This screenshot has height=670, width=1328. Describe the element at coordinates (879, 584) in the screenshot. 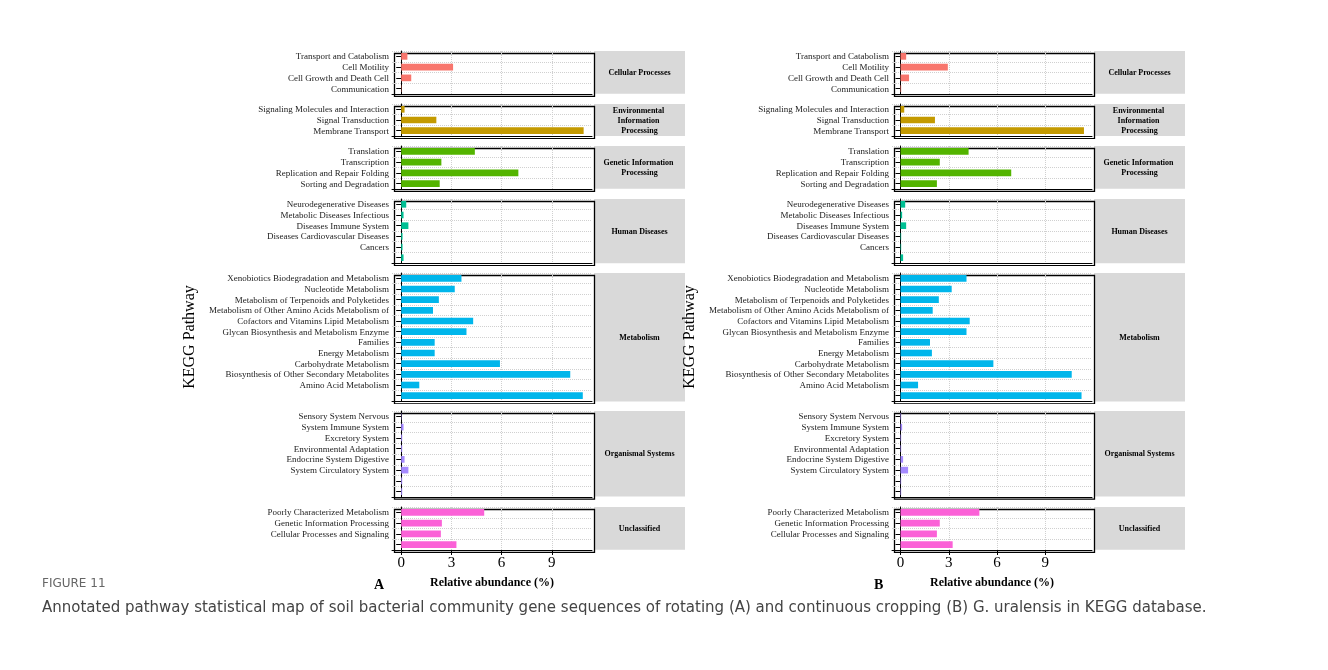

I see `text: B` at that location.